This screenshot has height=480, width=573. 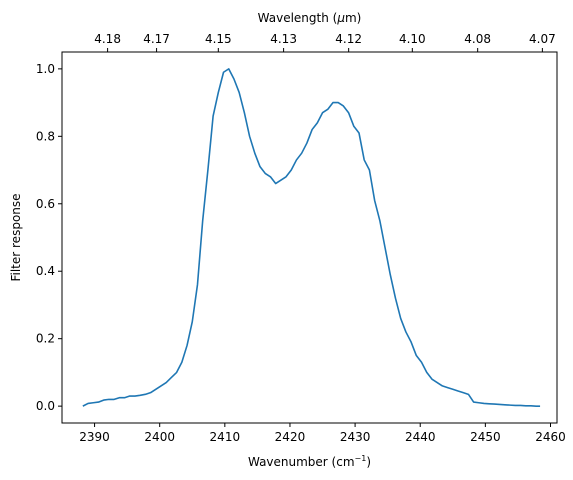 What do you see at coordinates (159, 437) in the screenshot?
I see `x-tick-label: 2400` at bounding box center [159, 437].